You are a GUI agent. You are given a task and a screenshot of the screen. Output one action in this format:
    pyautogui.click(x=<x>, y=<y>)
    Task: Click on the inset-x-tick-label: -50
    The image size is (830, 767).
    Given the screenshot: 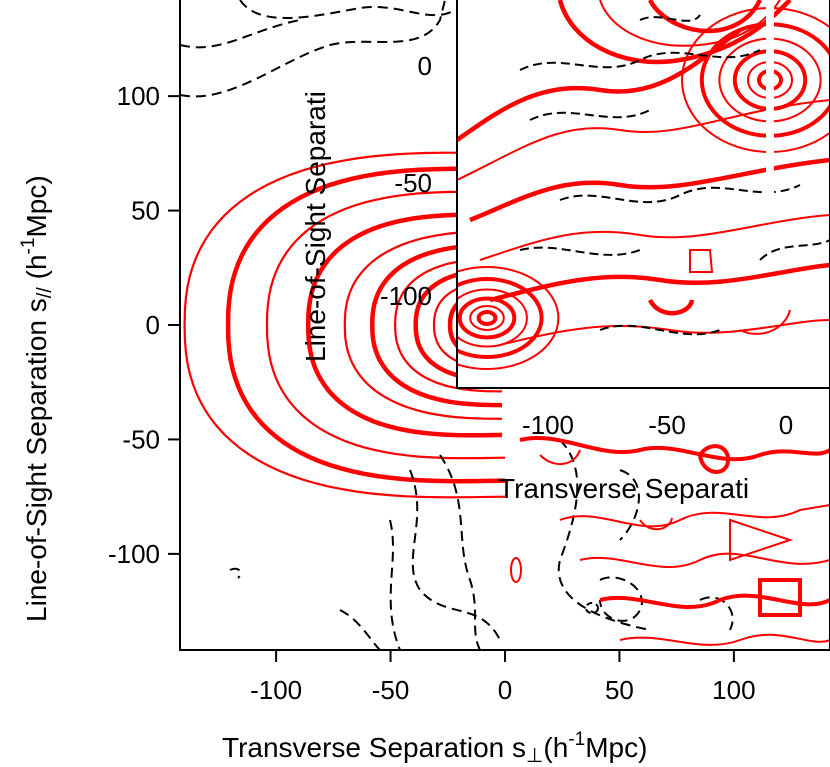 What is the action you would take?
    pyautogui.click(x=667, y=425)
    